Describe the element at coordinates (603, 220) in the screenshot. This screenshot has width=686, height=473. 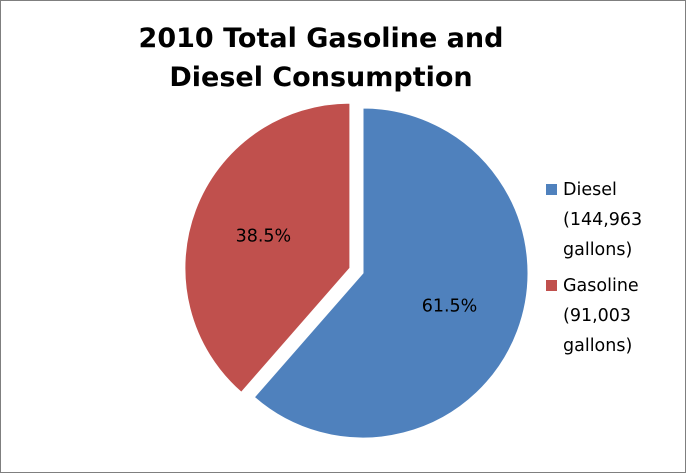
I see `legend-label-line: (144,963` at that location.